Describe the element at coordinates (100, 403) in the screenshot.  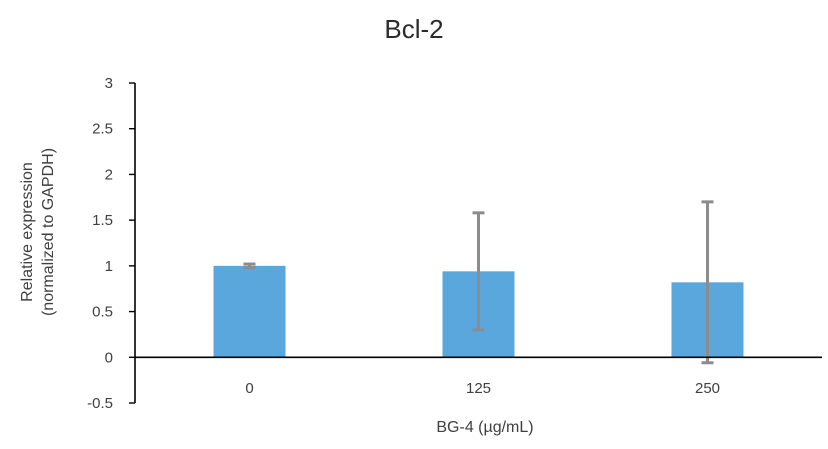
I see `y-tick-label: -0.5` at that location.